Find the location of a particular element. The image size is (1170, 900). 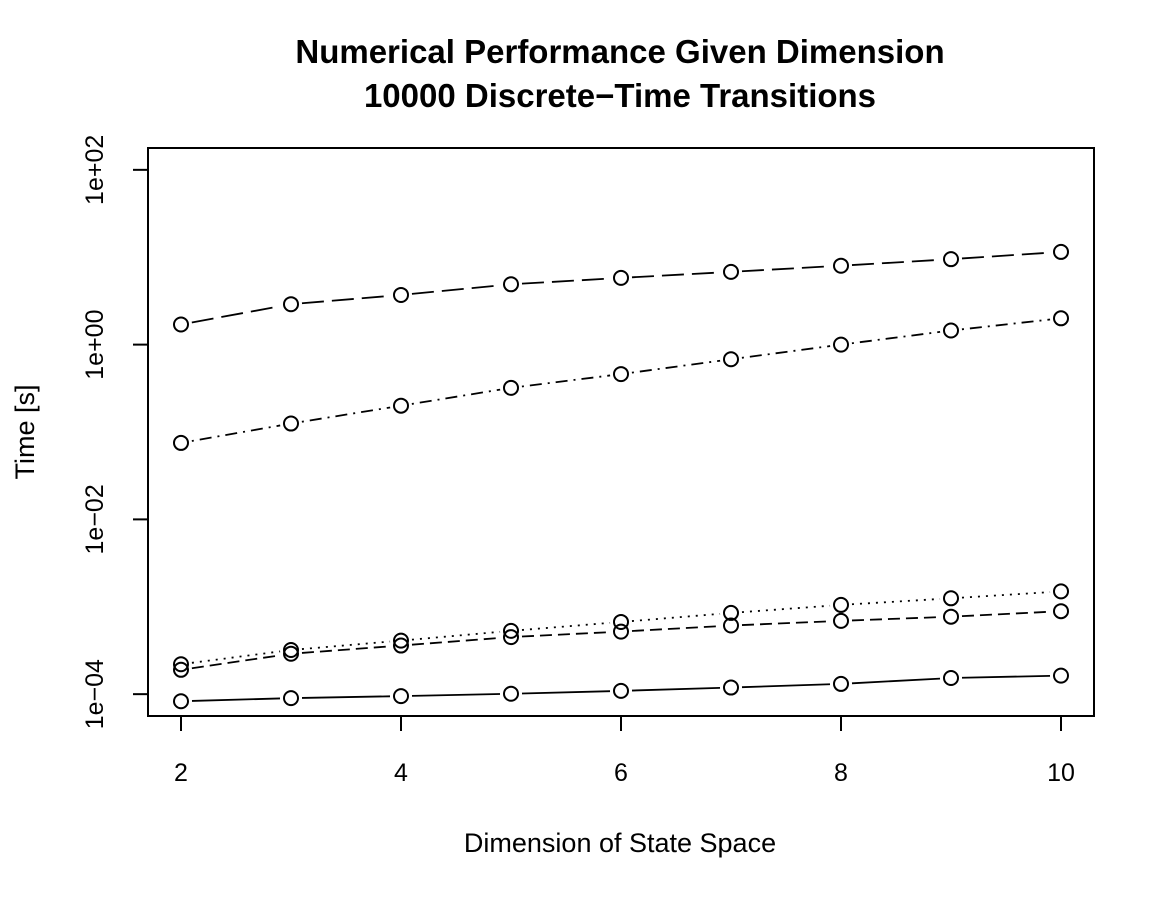

series-longdash is located at coordinates (621, 288).